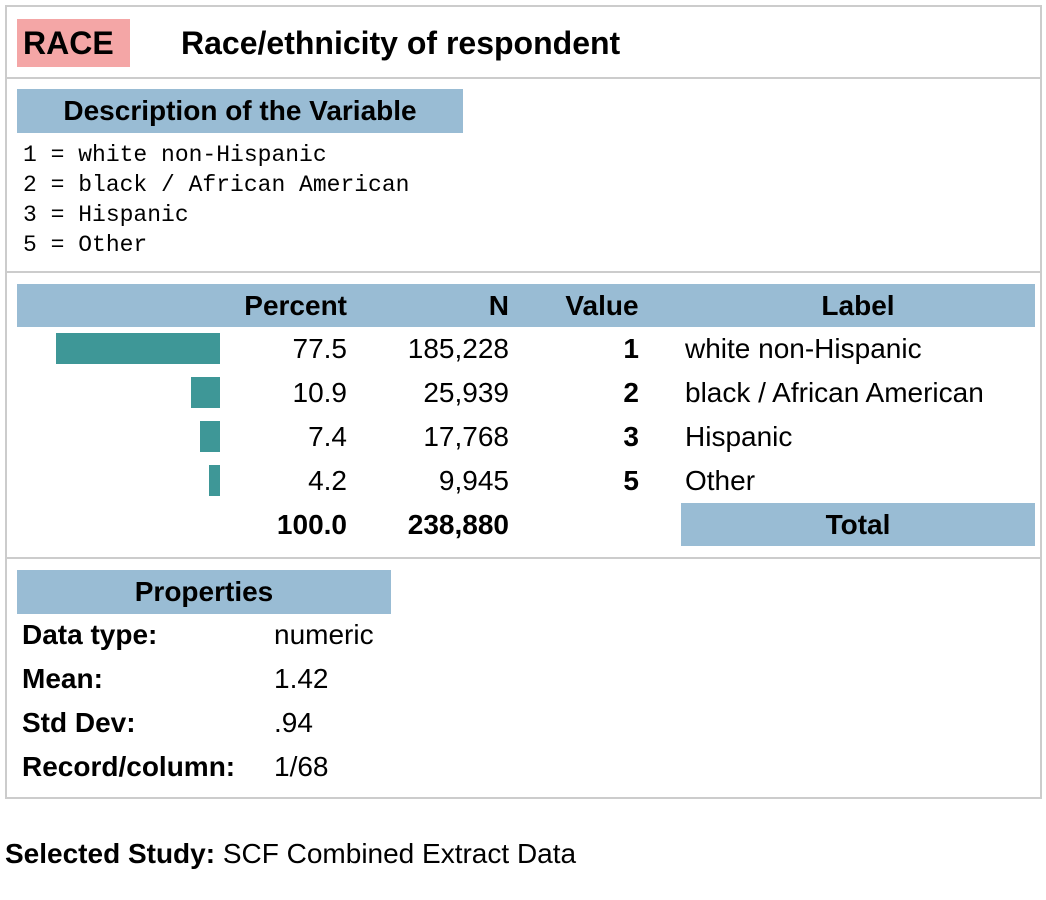 Image resolution: width=1046 pixels, height=900 pixels. What do you see at coordinates (320, 348) in the screenshot?
I see `cell-percent: 77.5` at bounding box center [320, 348].